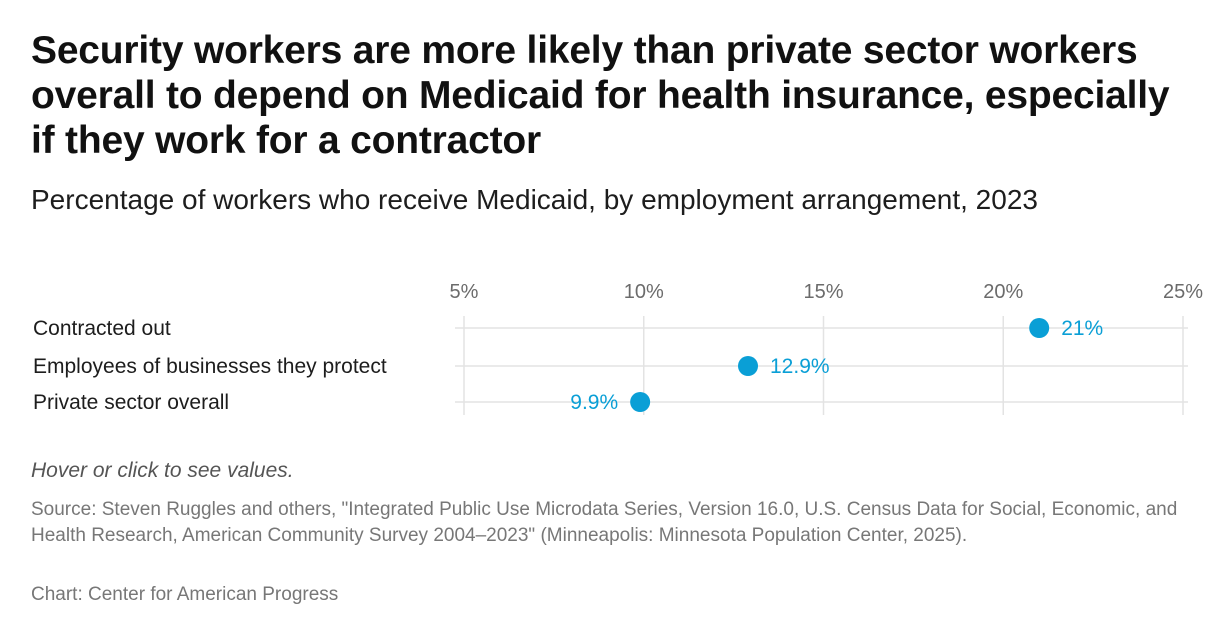 The width and height of the screenshot is (1220, 640). What do you see at coordinates (1082, 328) in the screenshot?
I see `data-label: 21%` at bounding box center [1082, 328].